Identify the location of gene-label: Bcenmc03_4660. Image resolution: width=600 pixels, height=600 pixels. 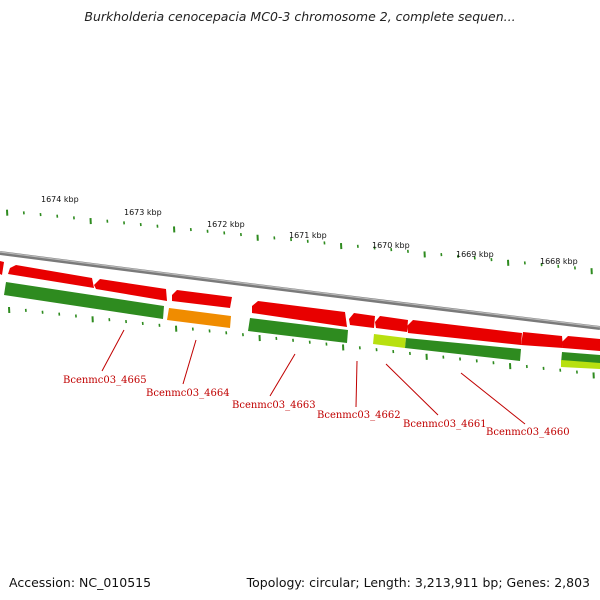
(528, 432).